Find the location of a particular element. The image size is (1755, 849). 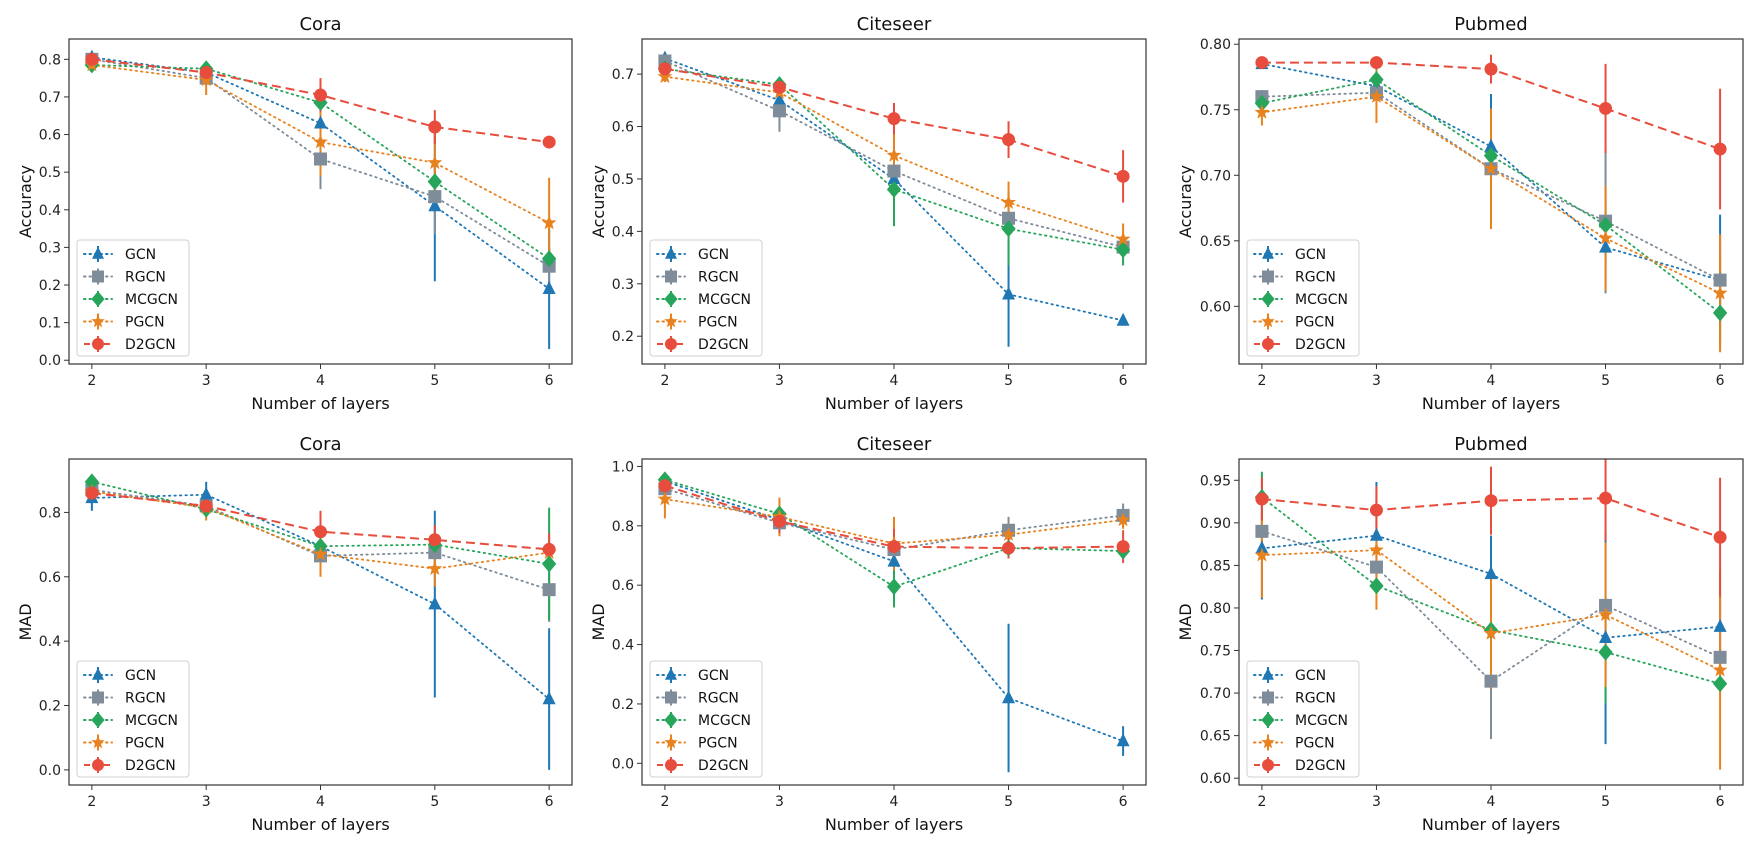

legend-item-d2gcn: D2GCN is located at coordinates (130, 344).